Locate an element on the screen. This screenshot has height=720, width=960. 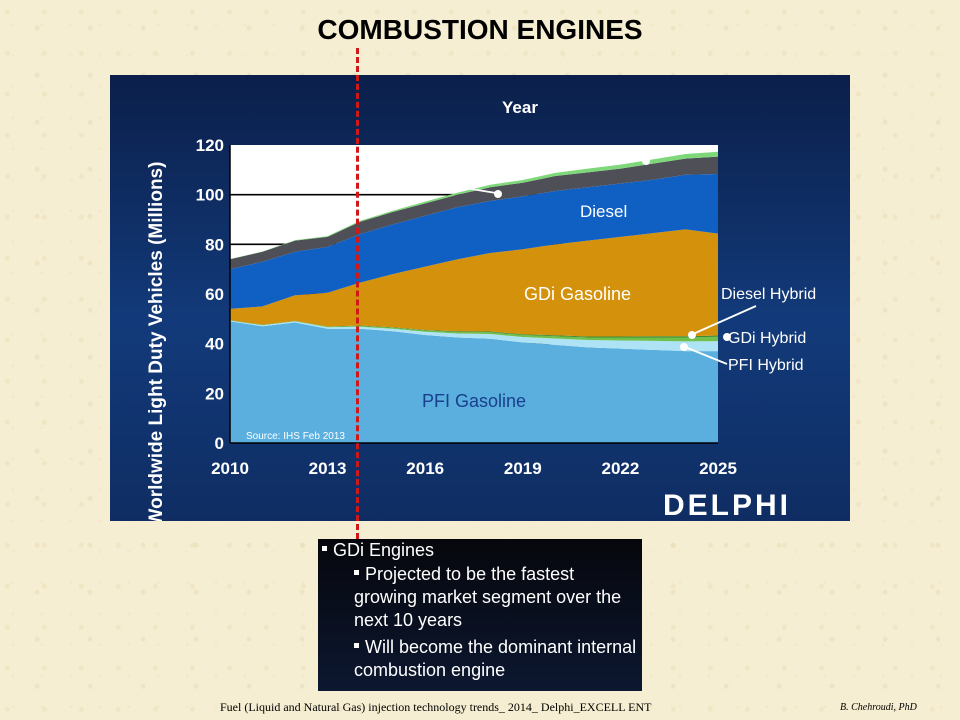
callout-diesel-hybrid-pointer is located at coordinates (724, 320).